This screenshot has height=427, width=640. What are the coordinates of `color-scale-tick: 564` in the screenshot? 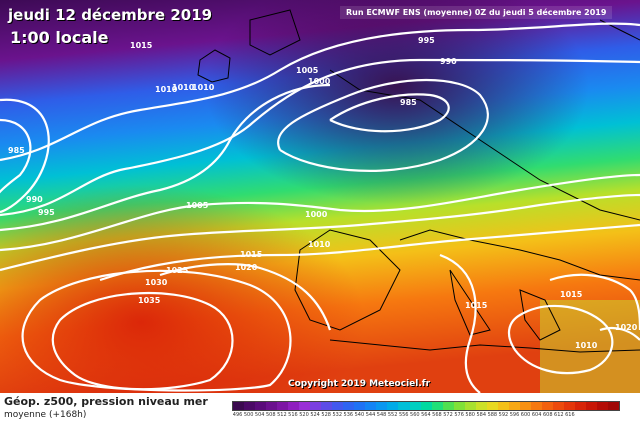 It's located at (426, 415).